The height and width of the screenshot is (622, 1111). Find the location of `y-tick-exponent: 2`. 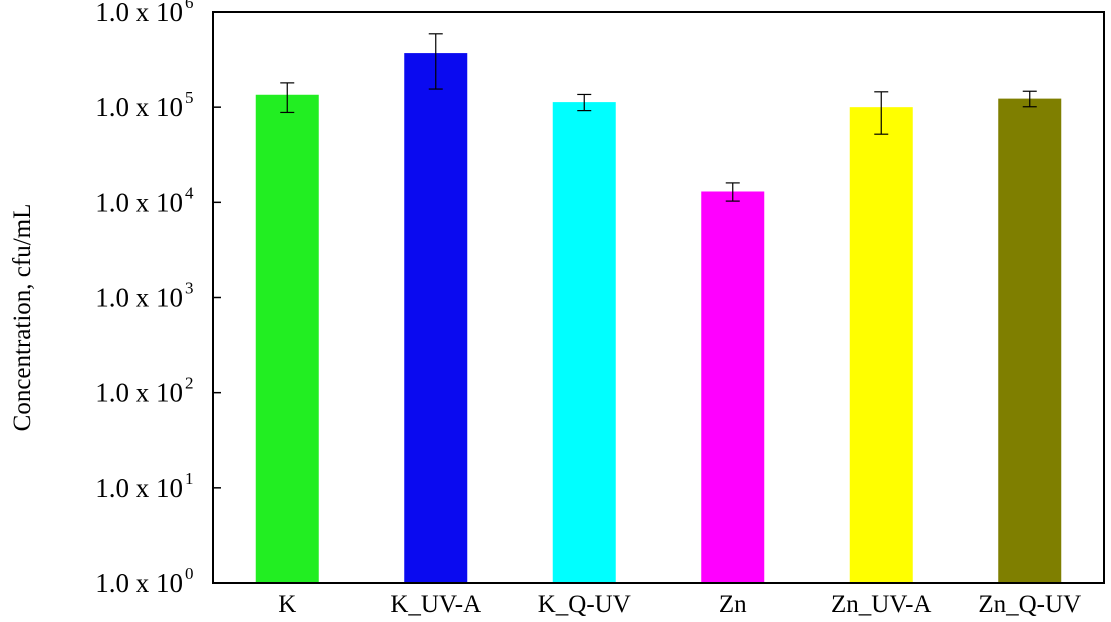

y-tick-exponent: 2 is located at coordinates (189, 383).